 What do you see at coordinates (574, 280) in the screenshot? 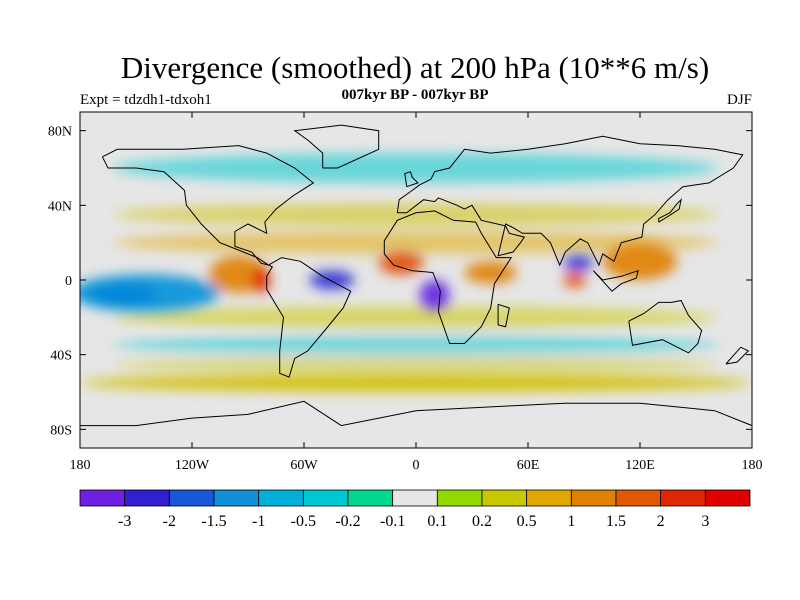
I see `maritime-divergence` at bounding box center [574, 280].